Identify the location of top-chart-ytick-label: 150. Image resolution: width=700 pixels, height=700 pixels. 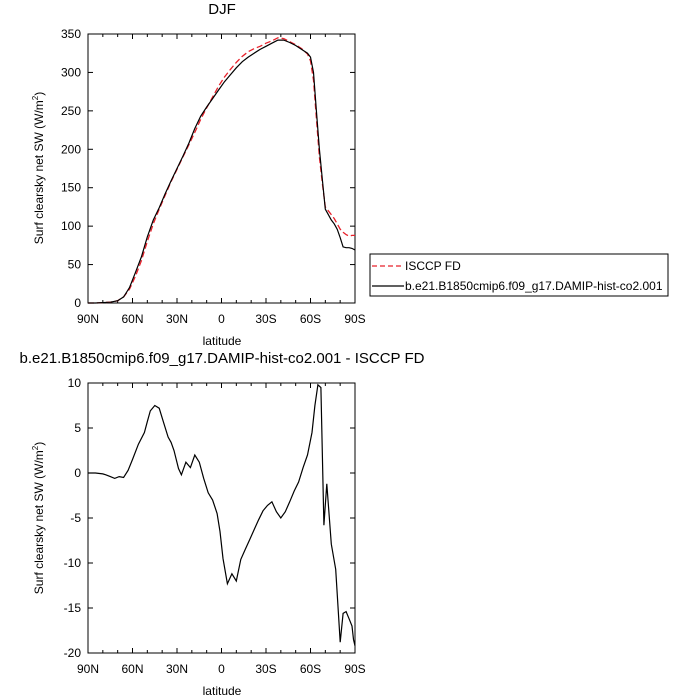
(71, 188).